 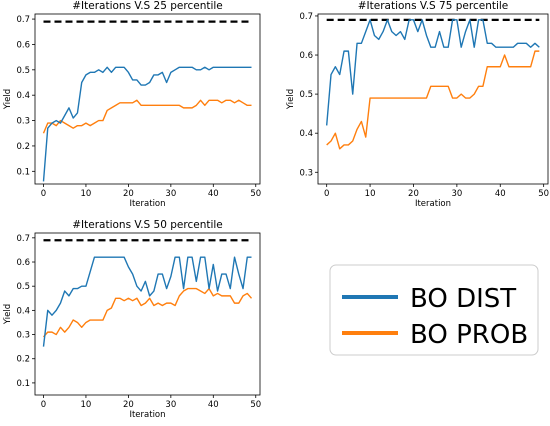 I want to click on legend: BO DIST BO PROB, so click(x=434, y=310).